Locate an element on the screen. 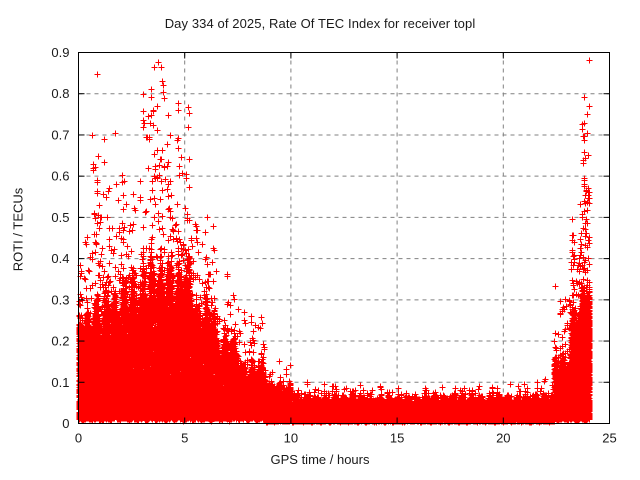 The width and height of the screenshot is (640, 480). y-tick-label: 0.2 is located at coordinates (60, 341).